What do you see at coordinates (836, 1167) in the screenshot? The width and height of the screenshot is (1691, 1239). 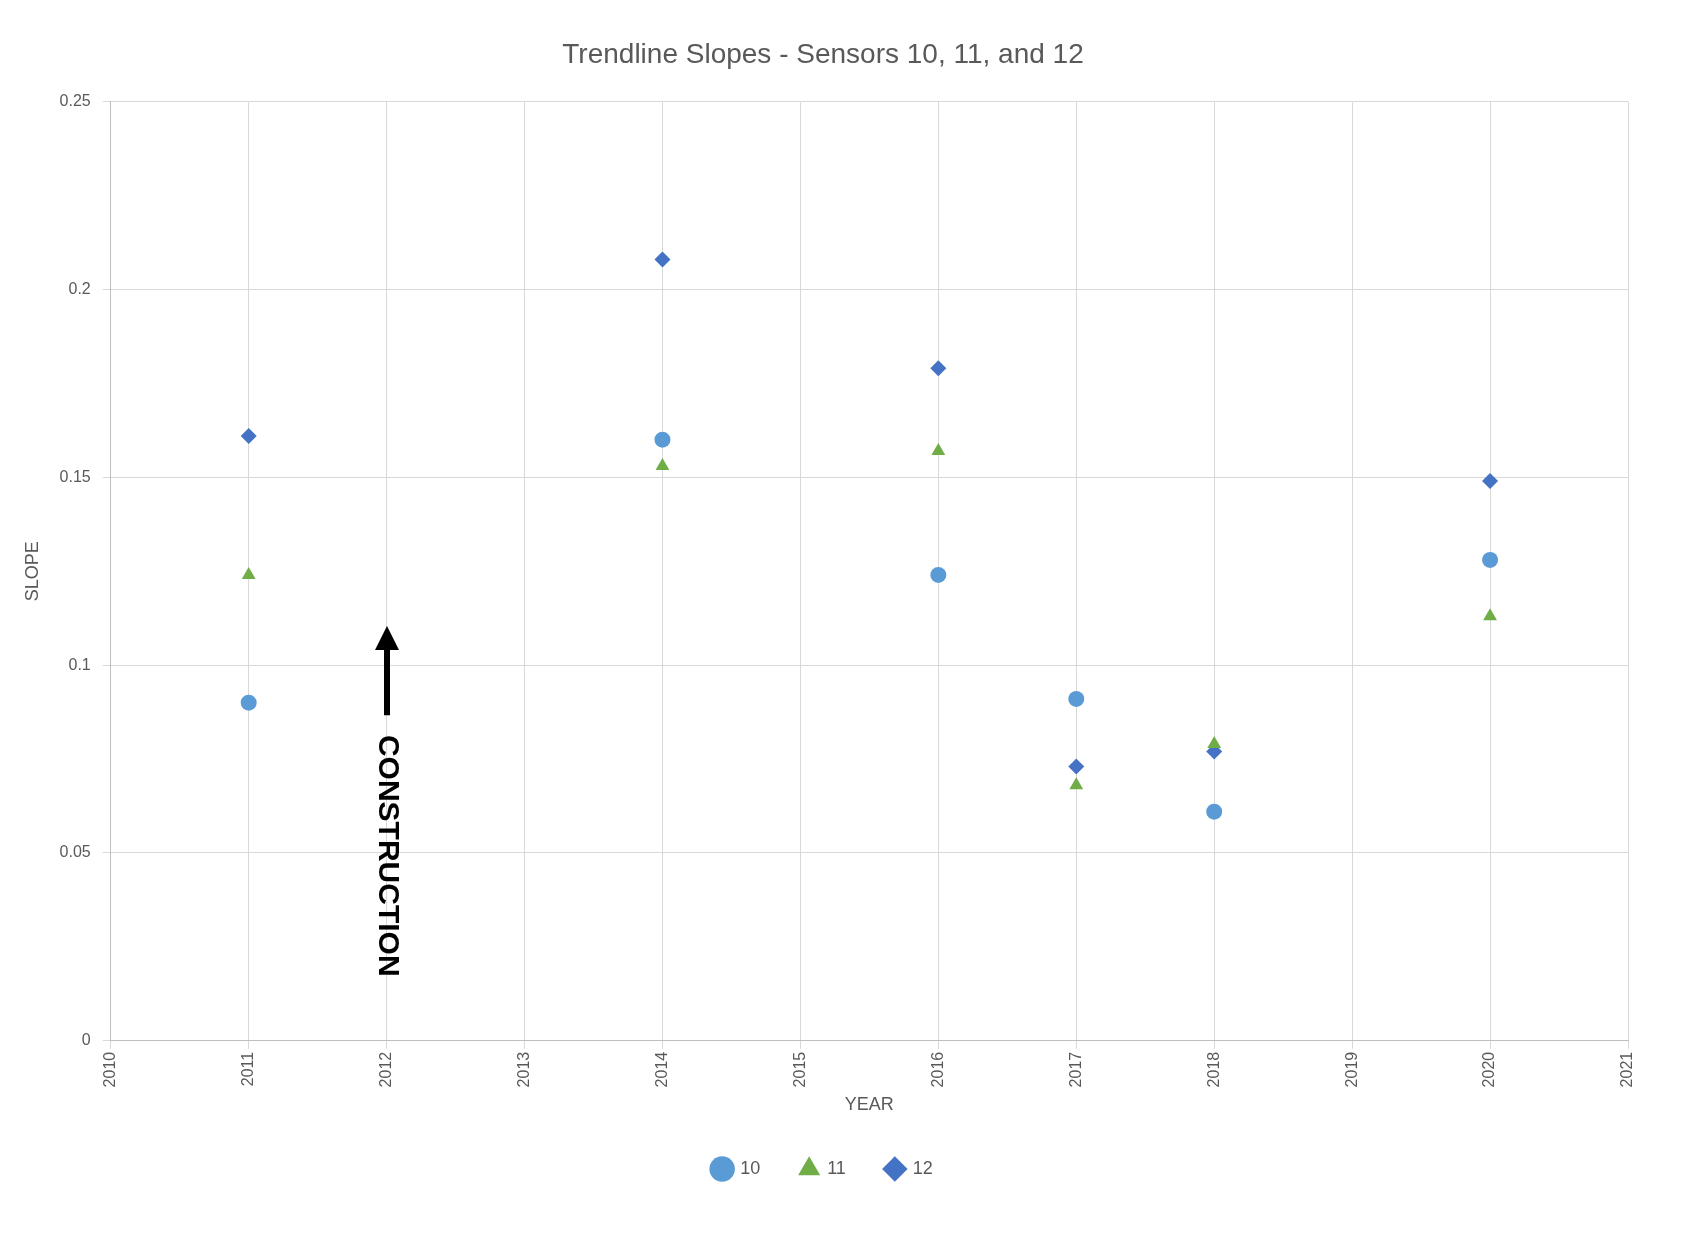 I see `legend-label: 11` at bounding box center [836, 1167].